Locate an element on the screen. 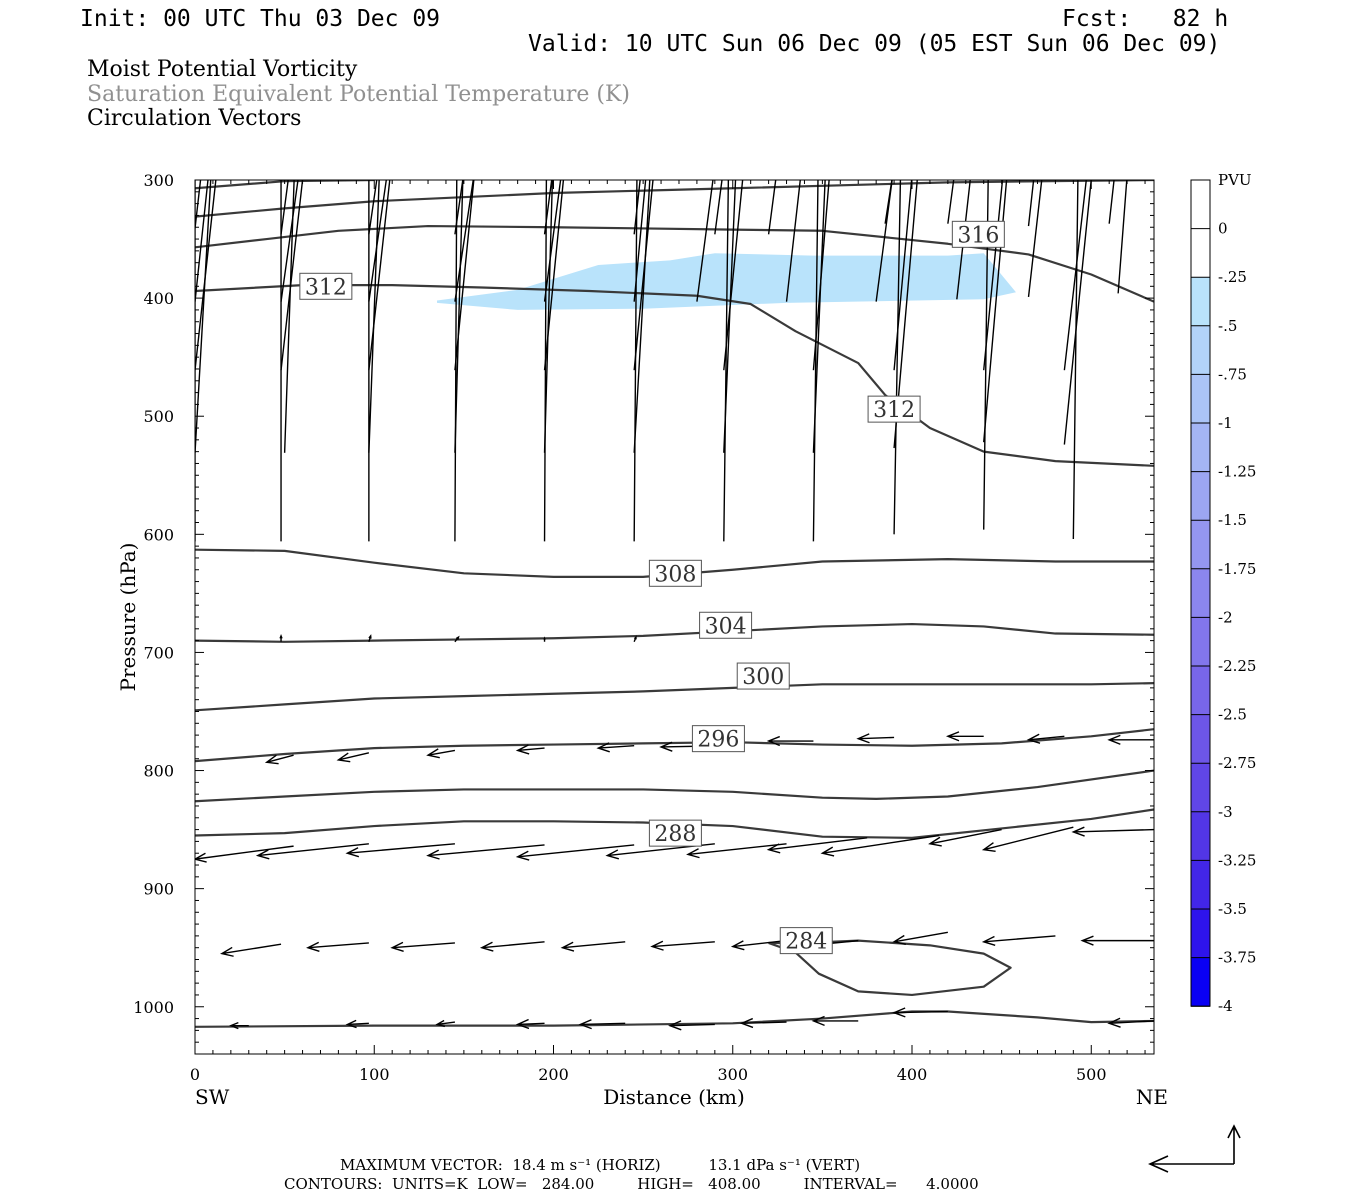 Image resolution: width=1350 pixels, height=1200 pixels. colorbar-label: -.5 is located at coordinates (1227, 326).